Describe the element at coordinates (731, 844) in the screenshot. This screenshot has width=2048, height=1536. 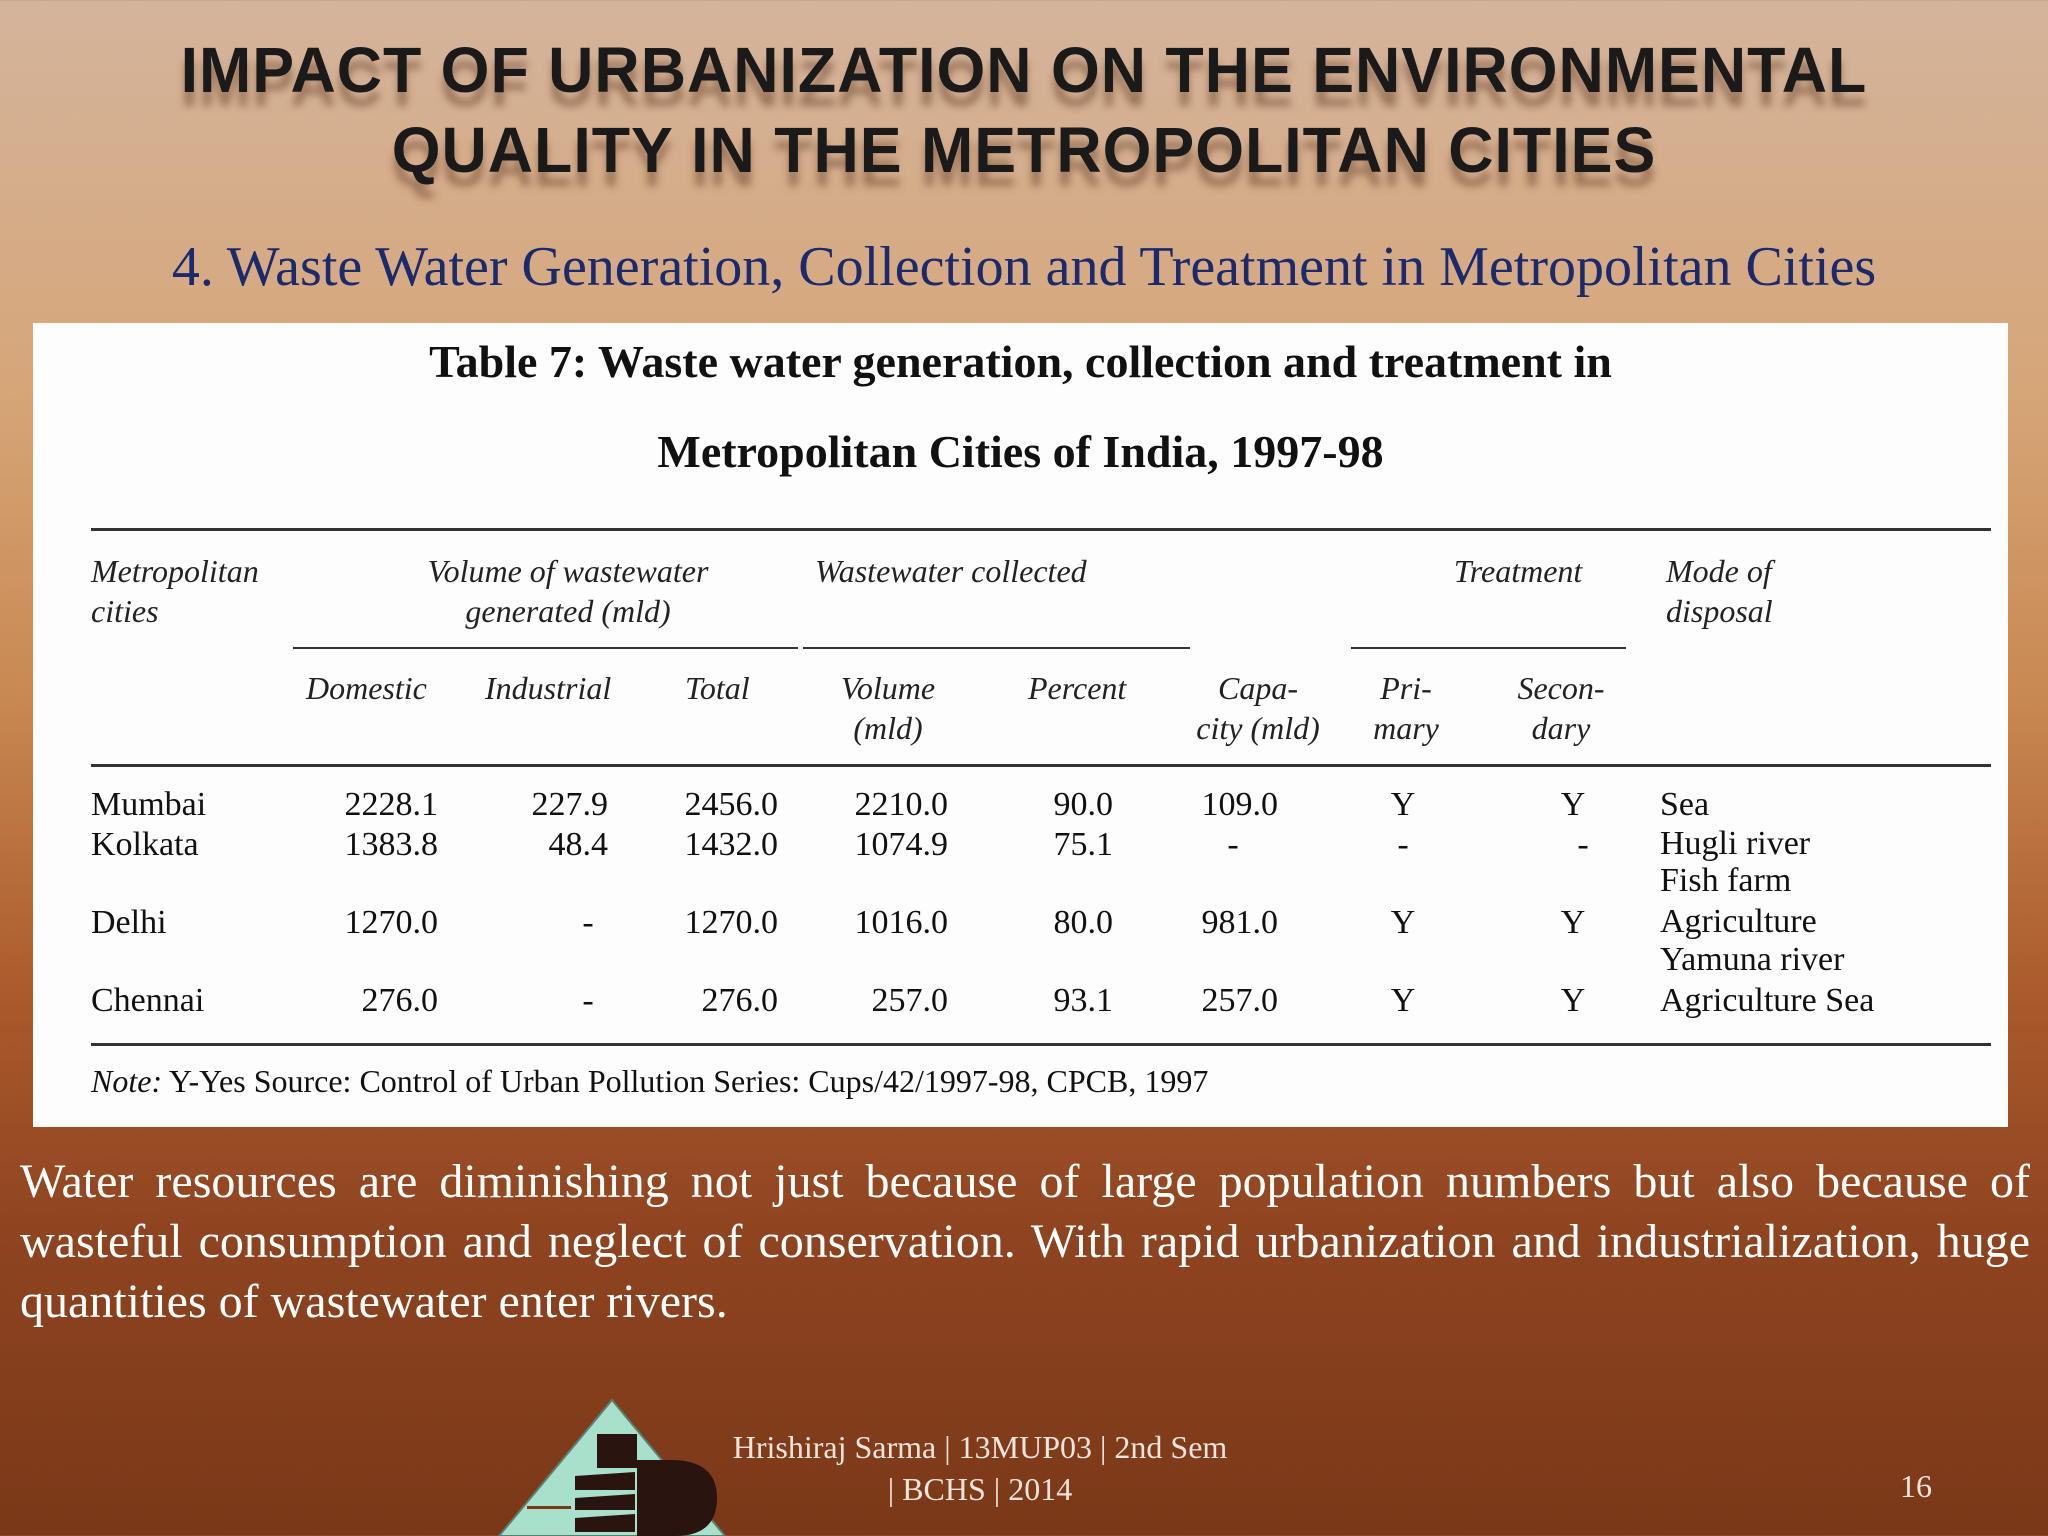
I see `cell-total: 1432.0` at that location.